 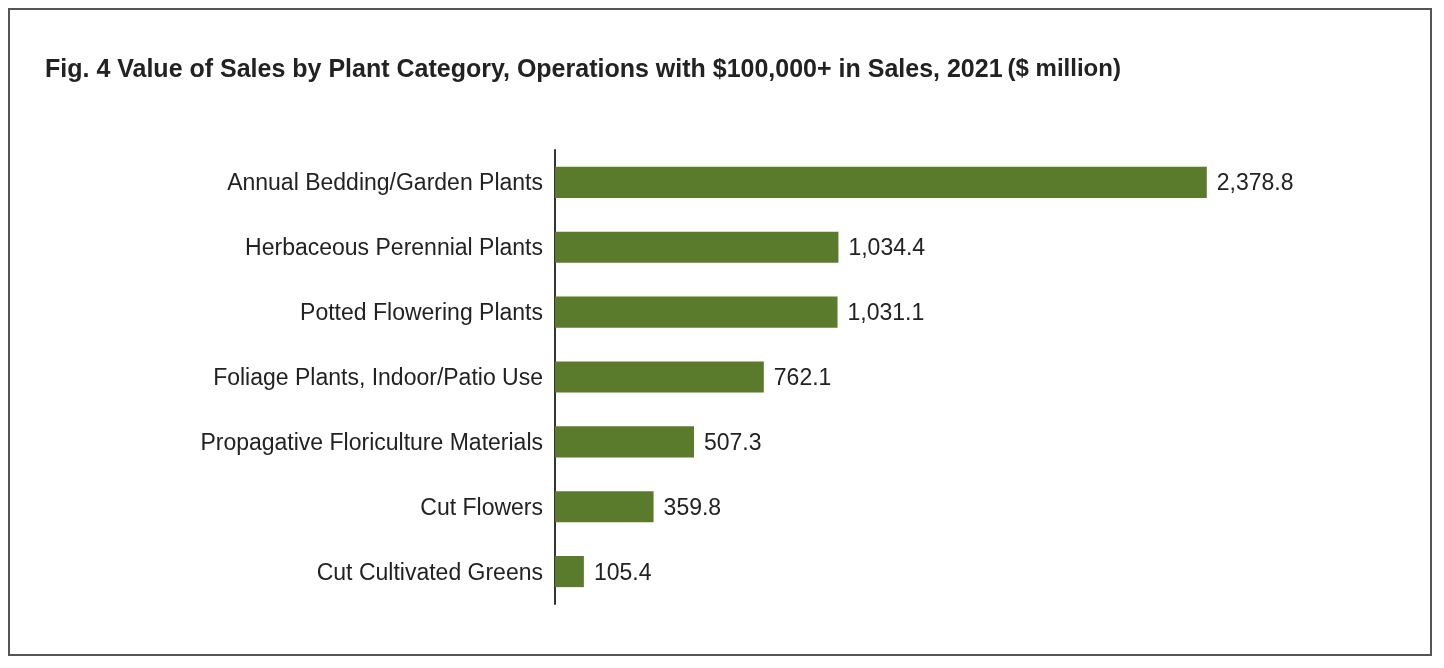 I want to click on y-tick-label: Herbaceous Perennial Plants, so click(x=394, y=247).